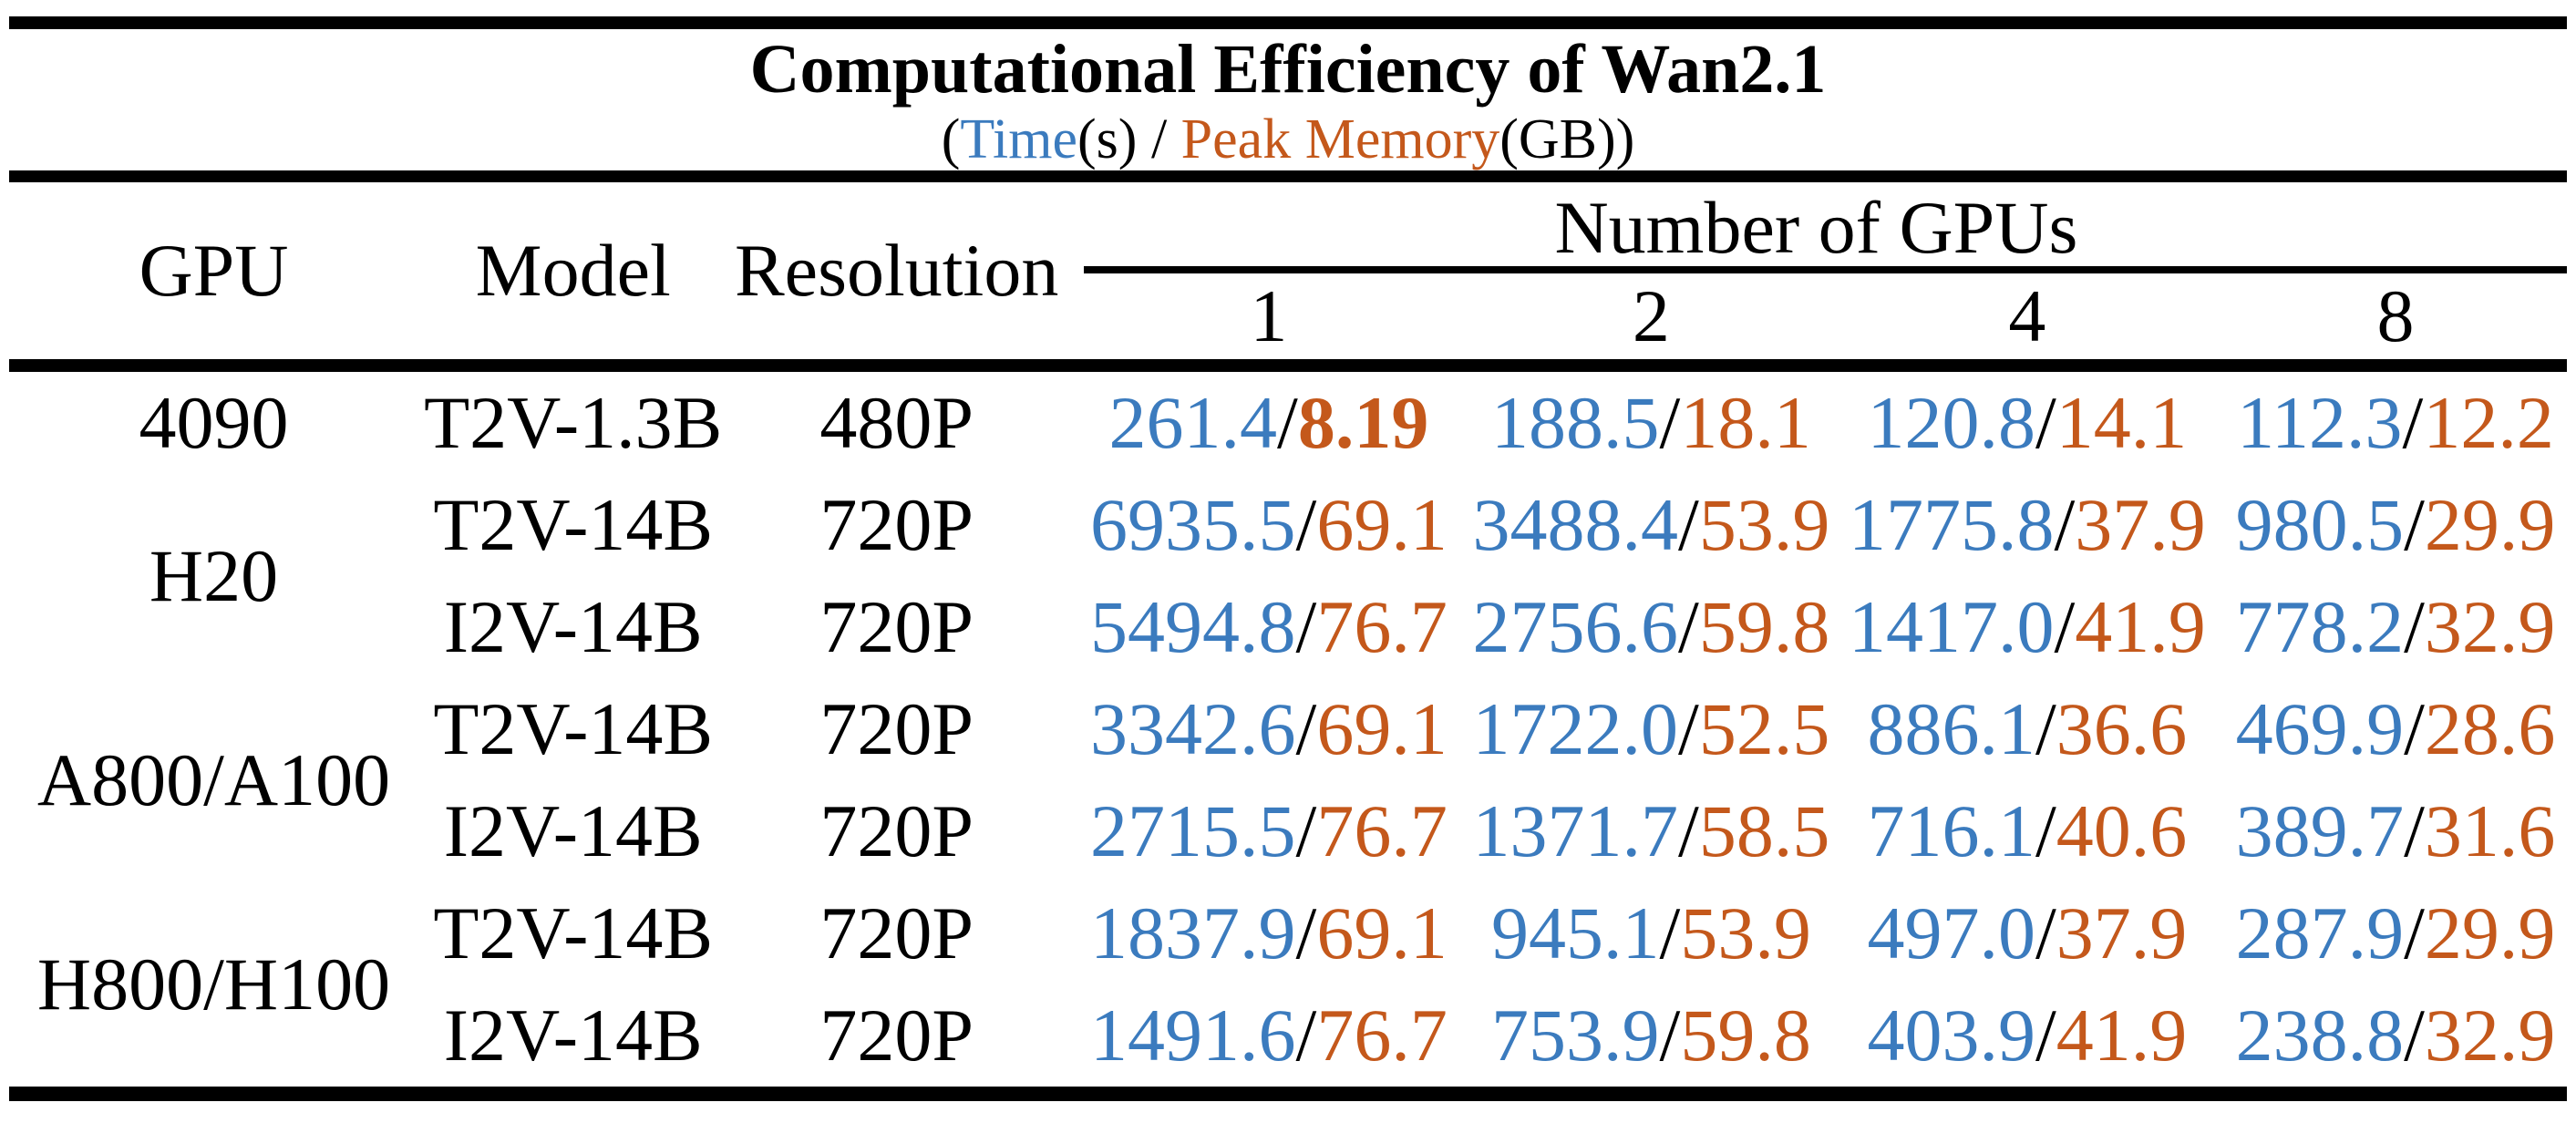 This screenshot has width=2576, height=1123. What do you see at coordinates (951, 139) in the screenshot?
I see `subtitle-open-paren: (` at bounding box center [951, 139].